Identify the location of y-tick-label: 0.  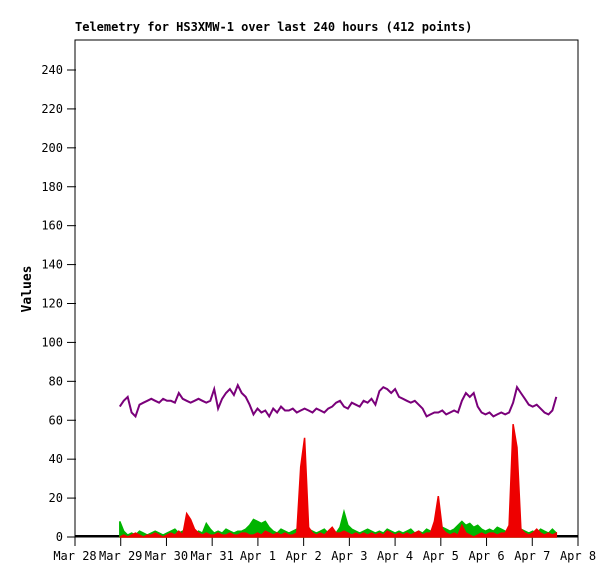
(59, 537).